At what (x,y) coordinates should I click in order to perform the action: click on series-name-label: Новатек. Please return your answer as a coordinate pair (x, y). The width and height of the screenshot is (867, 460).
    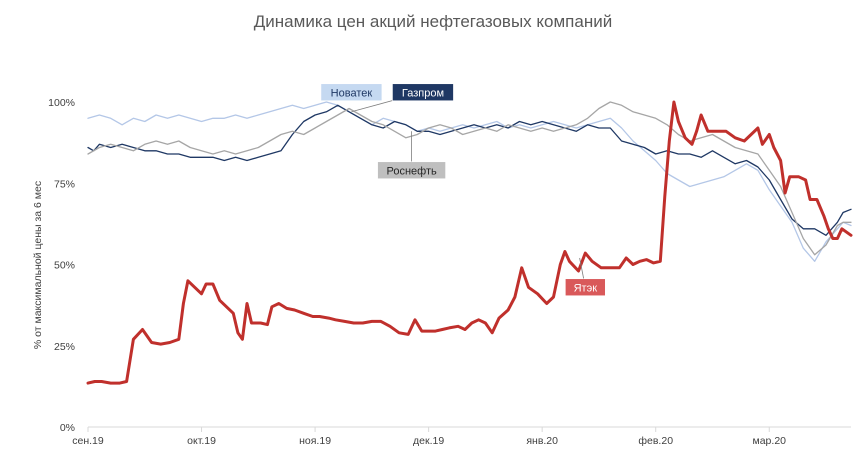
    Looking at the image, I should click on (352, 93).